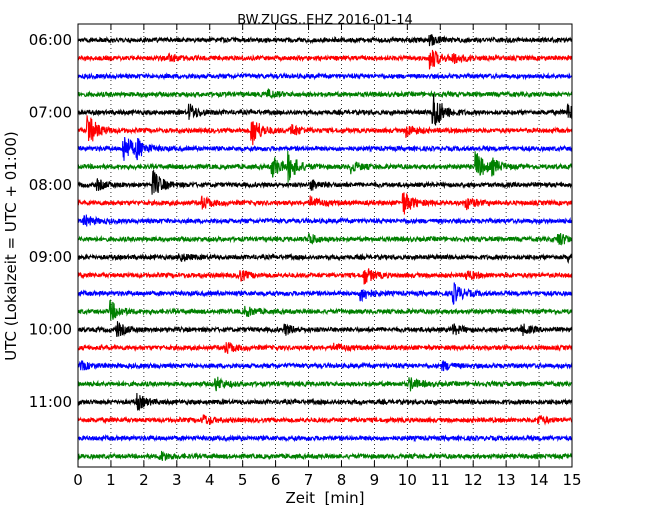 The height and width of the screenshot is (520, 650). Describe the element at coordinates (50, 257) in the screenshot. I see `y-tick-label: 09:00` at that location.